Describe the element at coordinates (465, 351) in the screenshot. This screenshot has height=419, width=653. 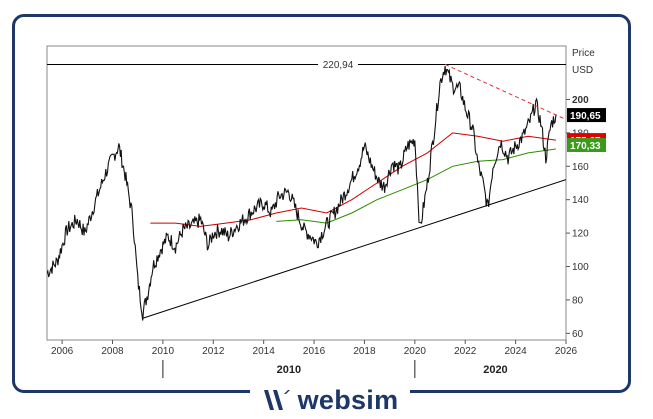
I see `x-tick-label-2022: 2022` at that location.